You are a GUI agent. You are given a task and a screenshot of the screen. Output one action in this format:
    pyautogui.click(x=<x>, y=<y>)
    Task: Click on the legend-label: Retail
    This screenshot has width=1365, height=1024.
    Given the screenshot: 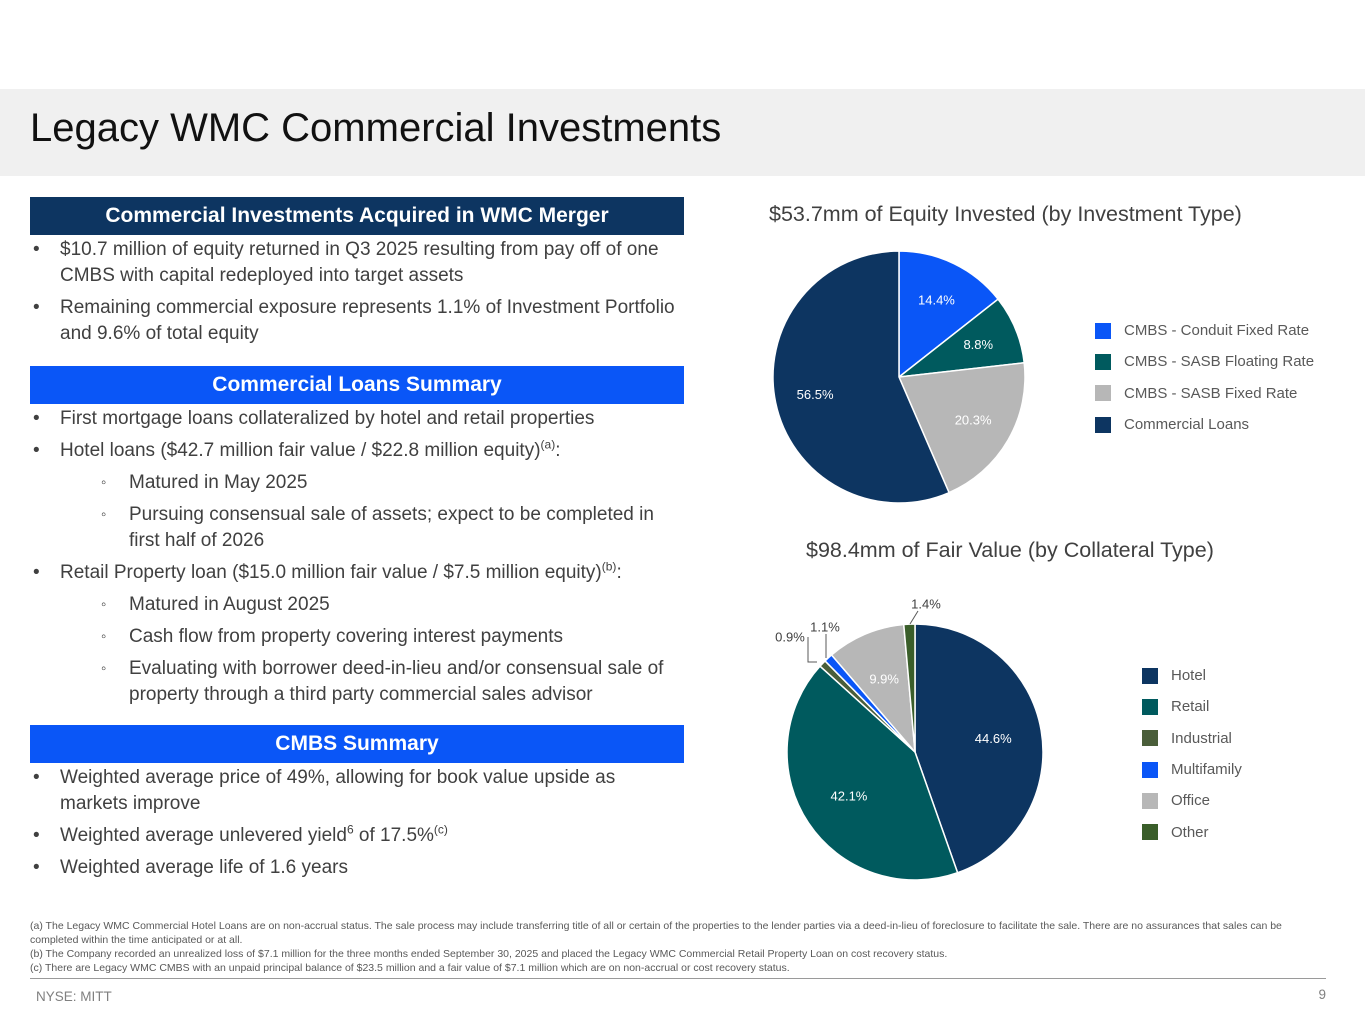 What is the action you would take?
    pyautogui.click(x=1190, y=707)
    